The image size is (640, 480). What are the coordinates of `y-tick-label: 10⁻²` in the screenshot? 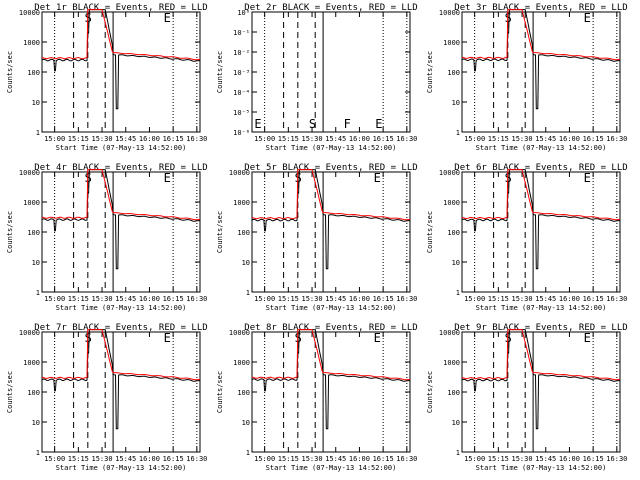 It's located at (241, 53).